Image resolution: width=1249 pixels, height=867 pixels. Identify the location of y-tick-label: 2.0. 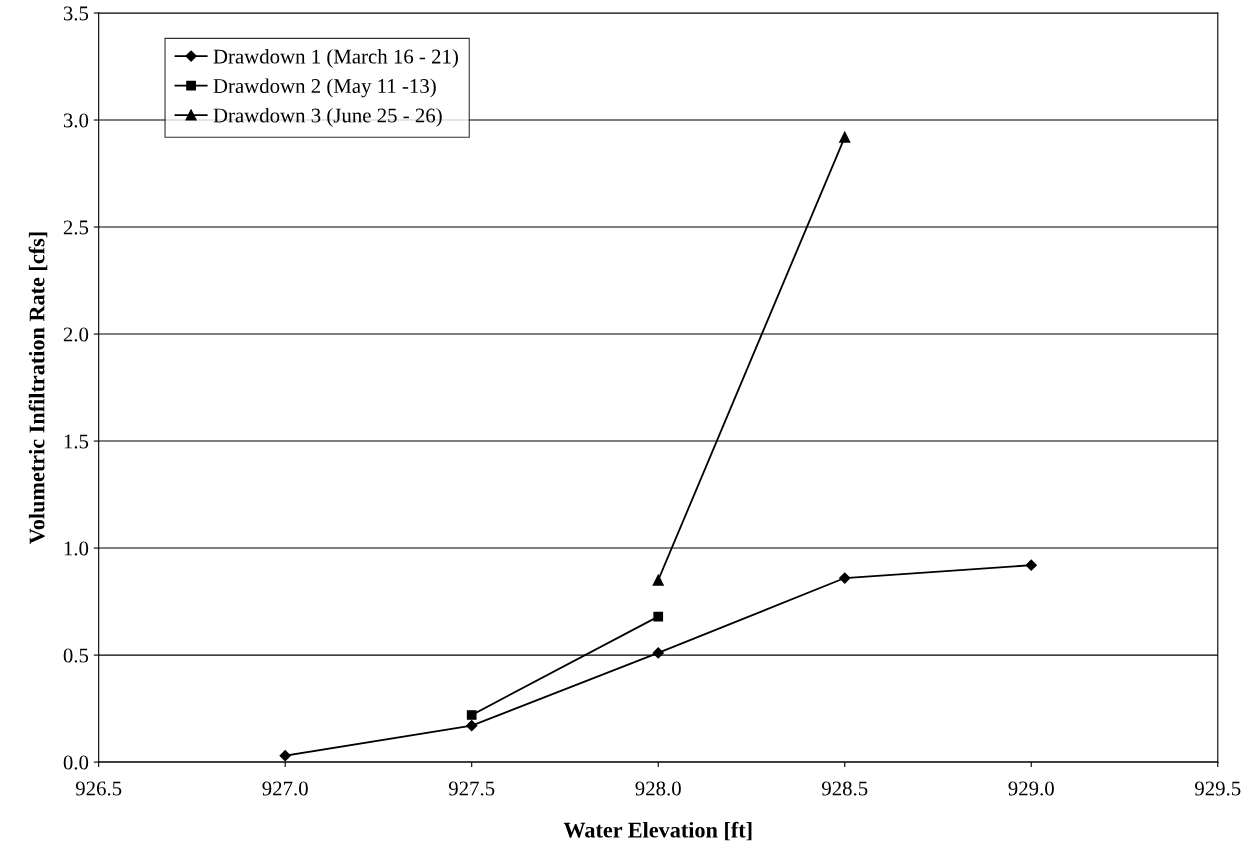
(76, 334).